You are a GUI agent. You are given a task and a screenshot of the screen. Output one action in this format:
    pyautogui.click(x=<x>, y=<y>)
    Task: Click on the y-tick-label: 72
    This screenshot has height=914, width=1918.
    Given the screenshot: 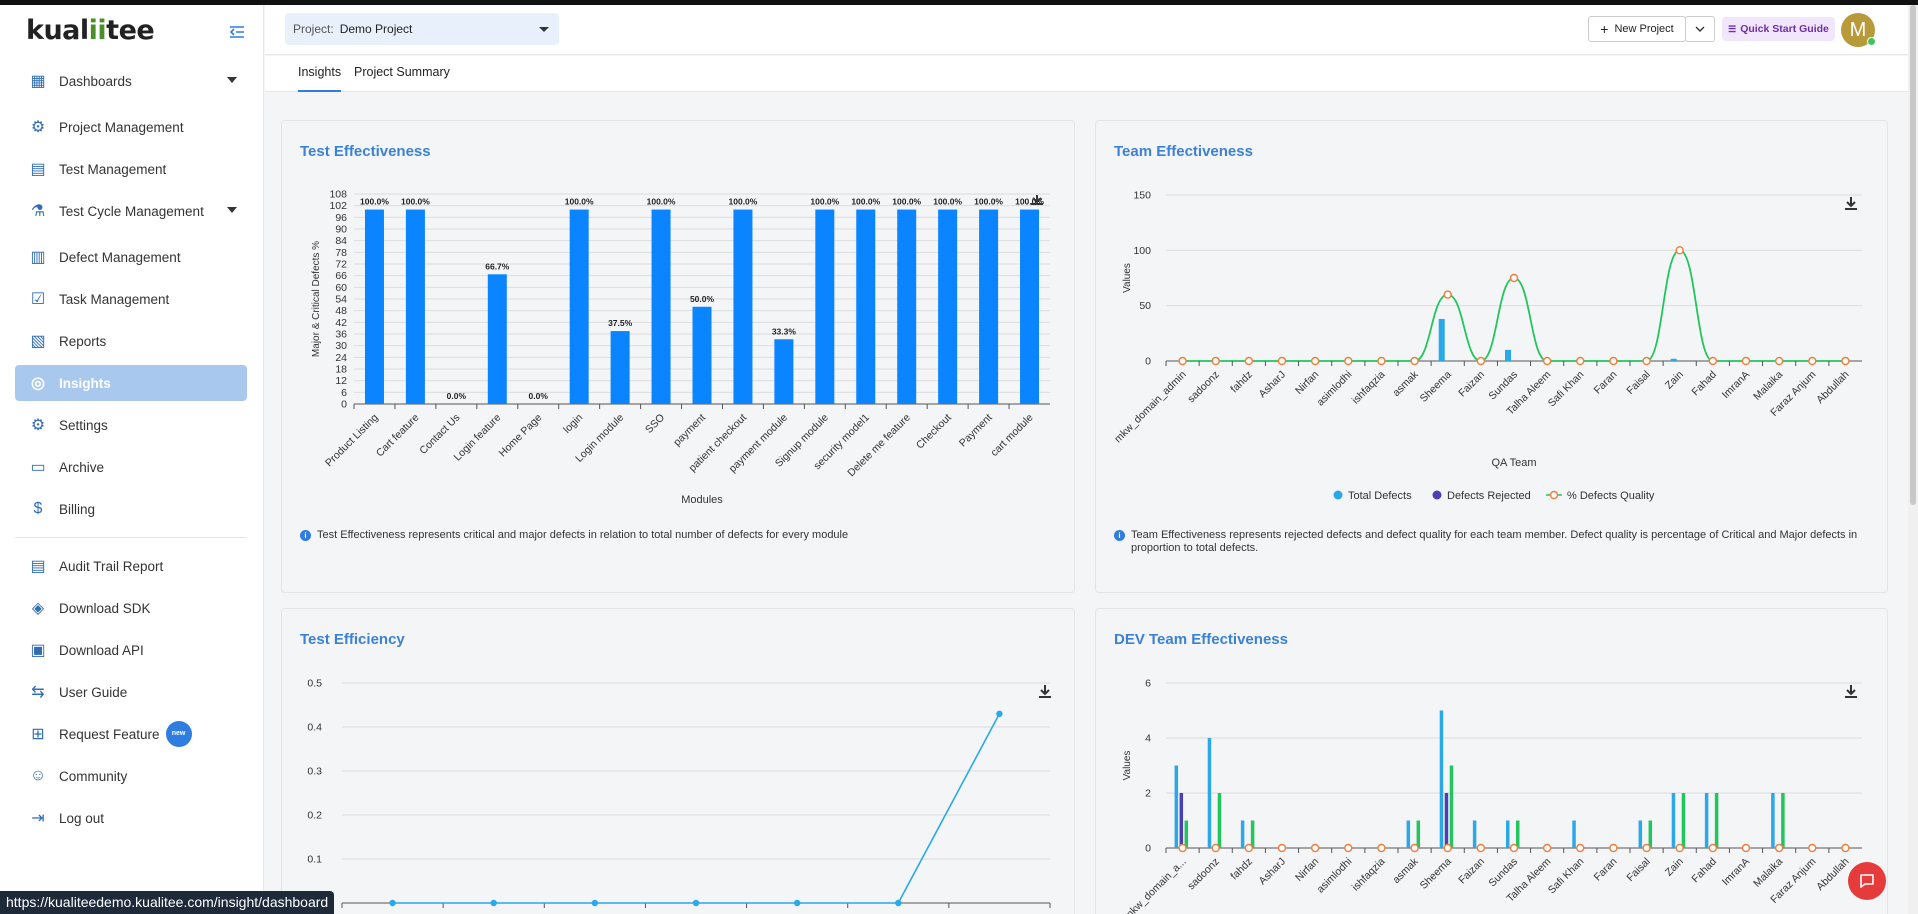 What is the action you would take?
    pyautogui.click(x=341, y=265)
    